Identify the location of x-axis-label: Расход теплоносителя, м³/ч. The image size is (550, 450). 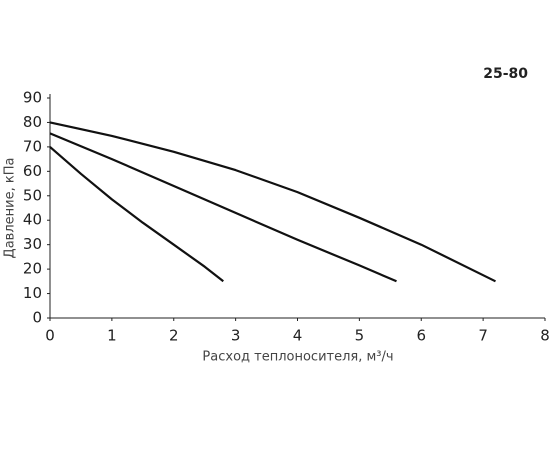
(297, 357).